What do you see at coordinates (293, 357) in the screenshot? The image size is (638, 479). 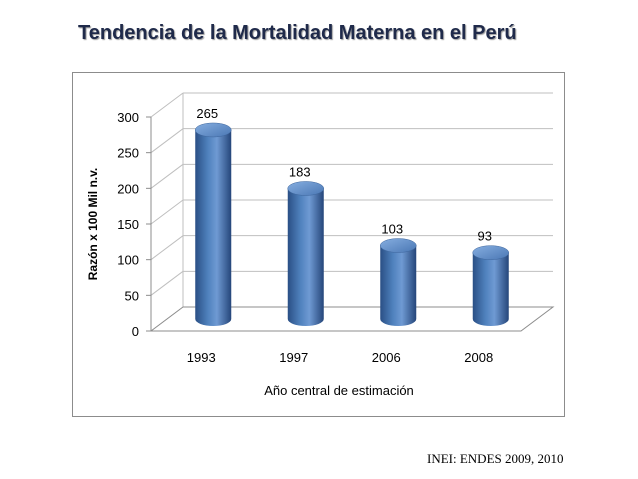 I see `x-tick-label: 1997` at bounding box center [293, 357].